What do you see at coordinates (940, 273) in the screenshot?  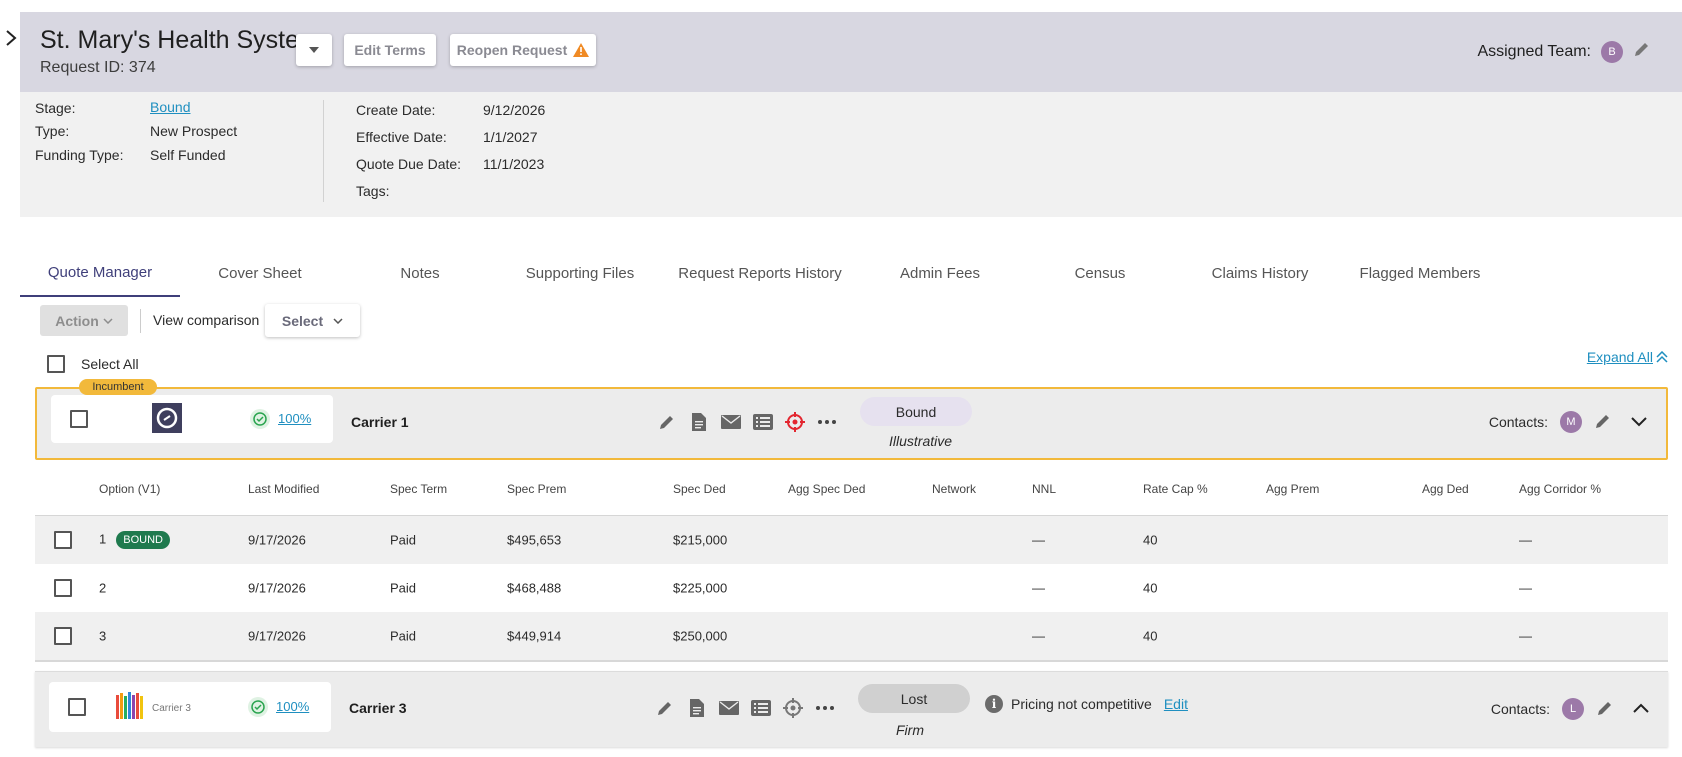 I see `tab-admin-fees: Admin Fees` at bounding box center [940, 273].